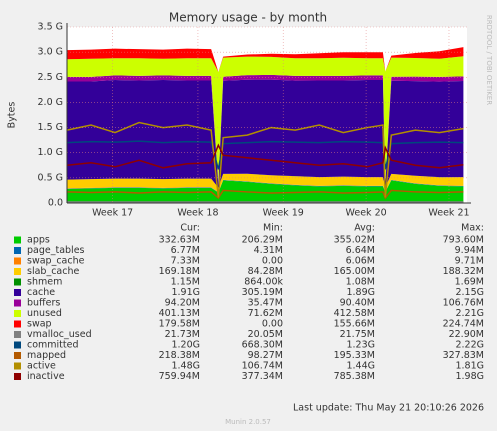  I want to click on table-cell: 7.33M, so click(185, 261).